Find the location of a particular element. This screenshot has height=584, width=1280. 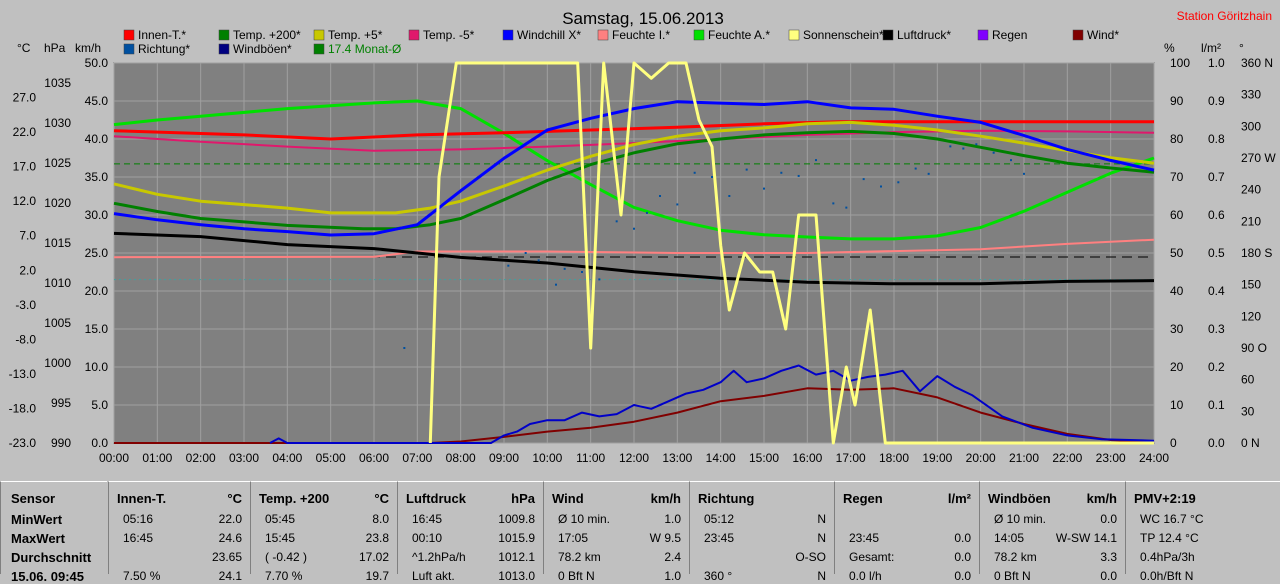

station-name: Station Göritzhain is located at coordinates (1224, 16).